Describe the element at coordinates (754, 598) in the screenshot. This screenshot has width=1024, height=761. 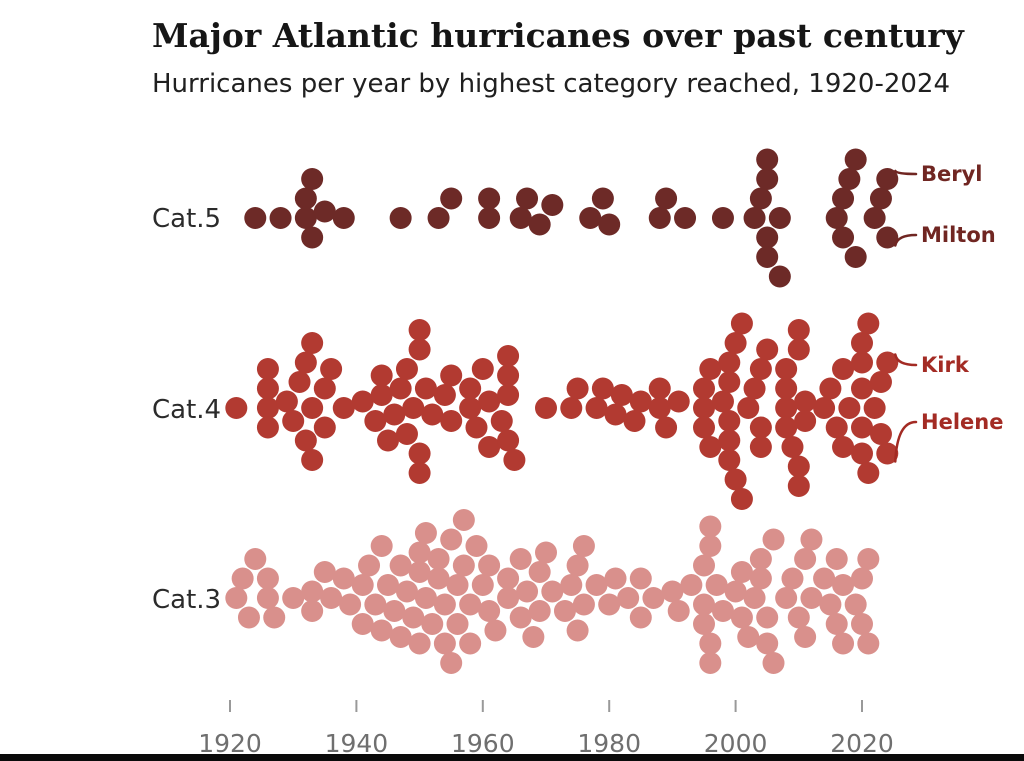
I see `hurricane-dot-cat3-2003` at that location.